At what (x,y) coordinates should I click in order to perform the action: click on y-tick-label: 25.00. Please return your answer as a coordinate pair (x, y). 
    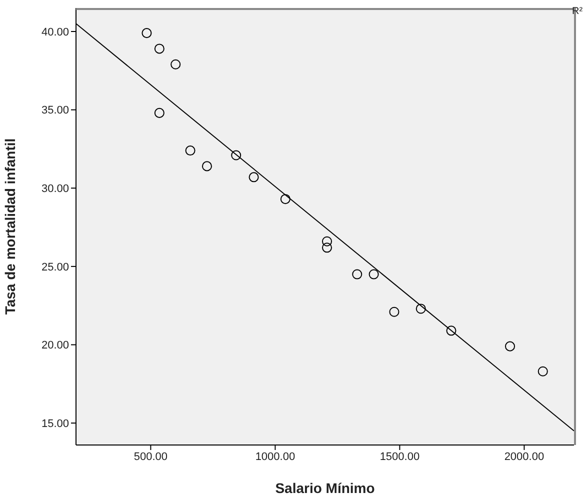
    Looking at the image, I should click on (55, 267).